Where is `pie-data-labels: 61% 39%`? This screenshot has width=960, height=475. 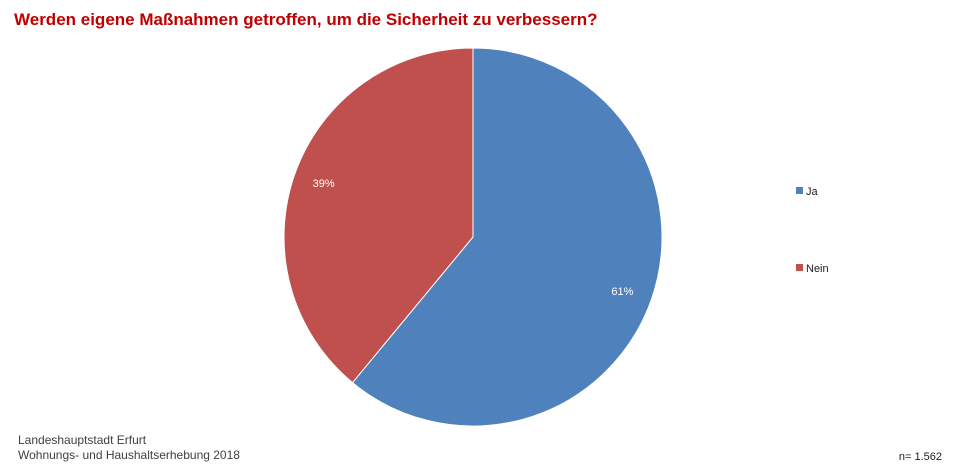
pie-data-labels: 61% 39% is located at coordinates (473, 238).